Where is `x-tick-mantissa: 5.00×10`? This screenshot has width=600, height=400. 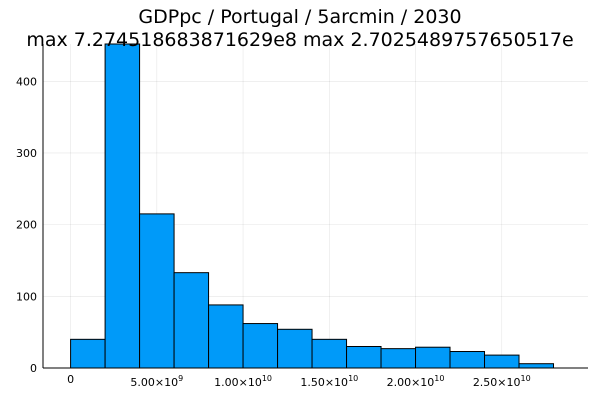 x-tick-mantissa: 5.00×10 is located at coordinates (154, 382).